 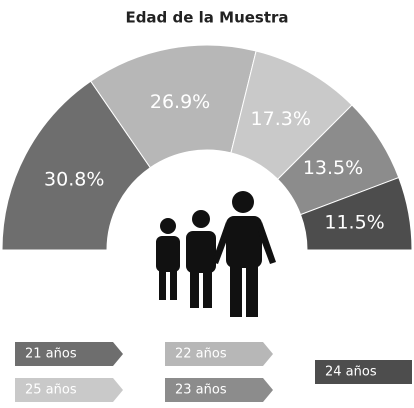 What do you see at coordinates (354, 223) in the screenshot?
I see `data-label: 11.5%` at bounding box center [354, 223].